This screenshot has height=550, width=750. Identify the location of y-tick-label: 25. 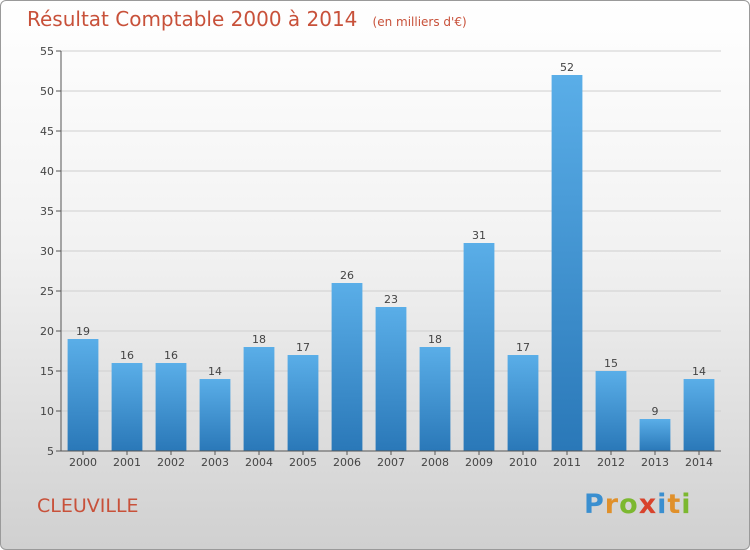
(47, 291).